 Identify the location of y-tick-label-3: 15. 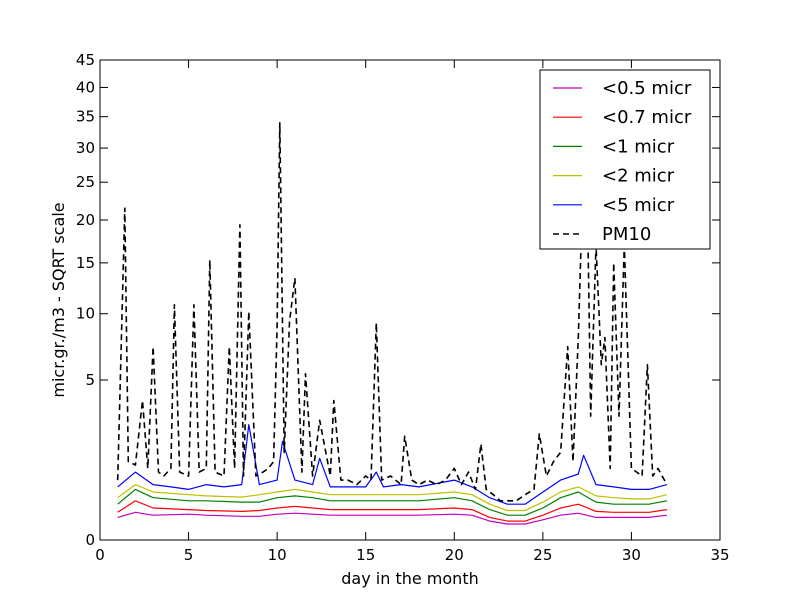
(85, 263).